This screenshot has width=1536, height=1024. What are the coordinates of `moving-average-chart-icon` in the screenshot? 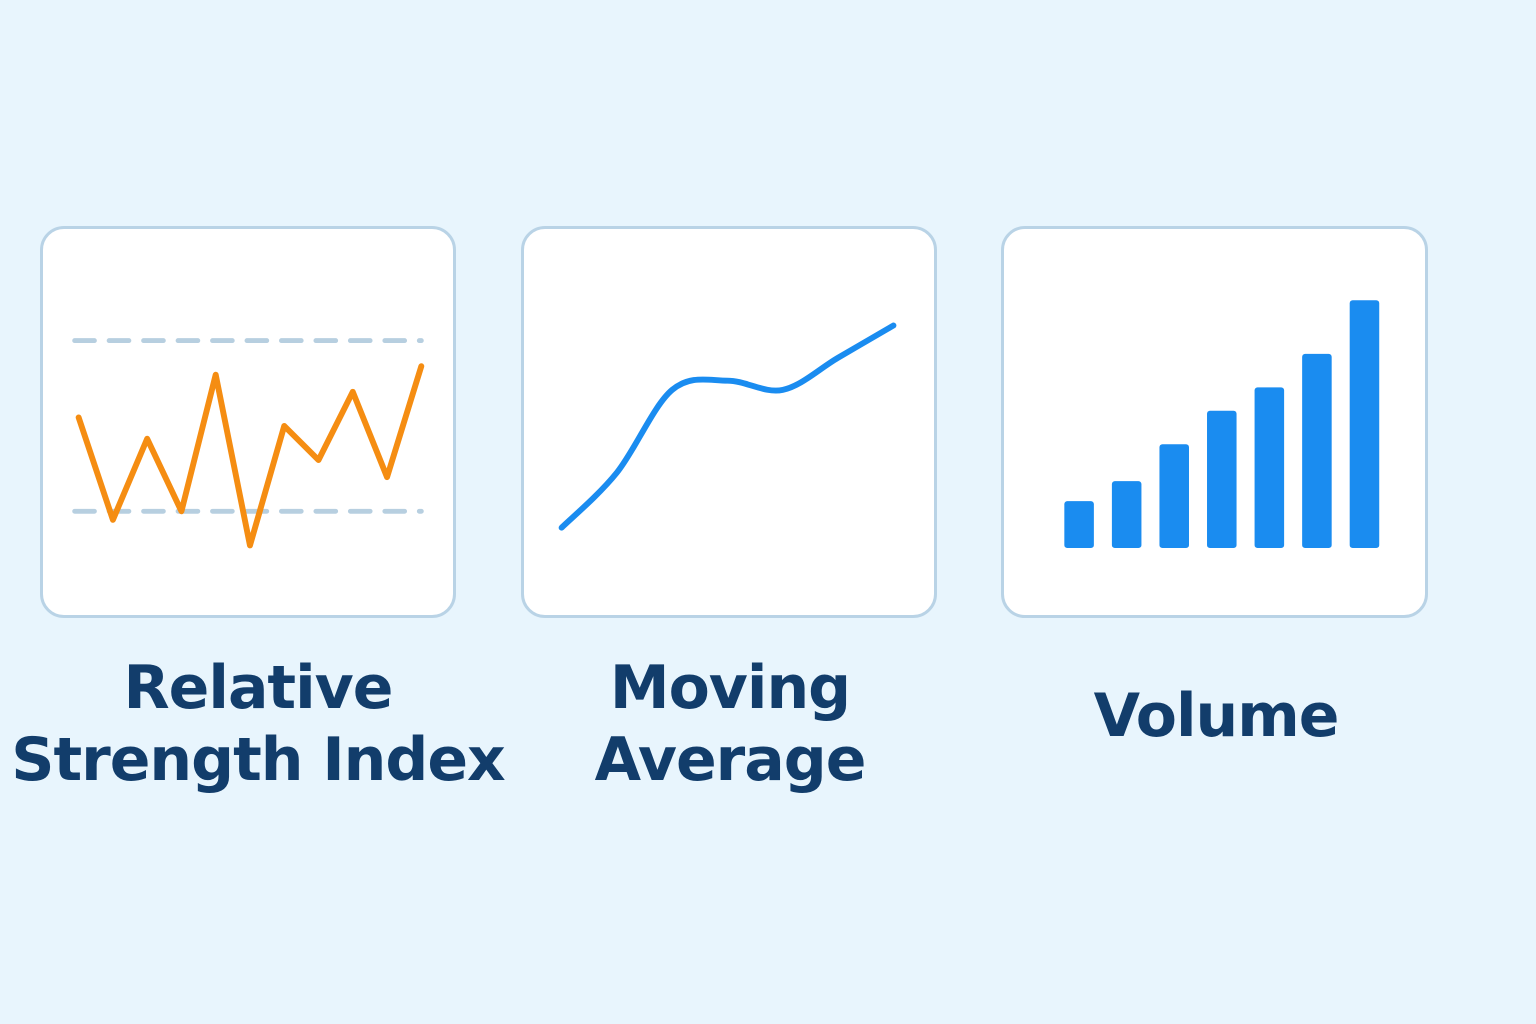 It's located at (727, 426).